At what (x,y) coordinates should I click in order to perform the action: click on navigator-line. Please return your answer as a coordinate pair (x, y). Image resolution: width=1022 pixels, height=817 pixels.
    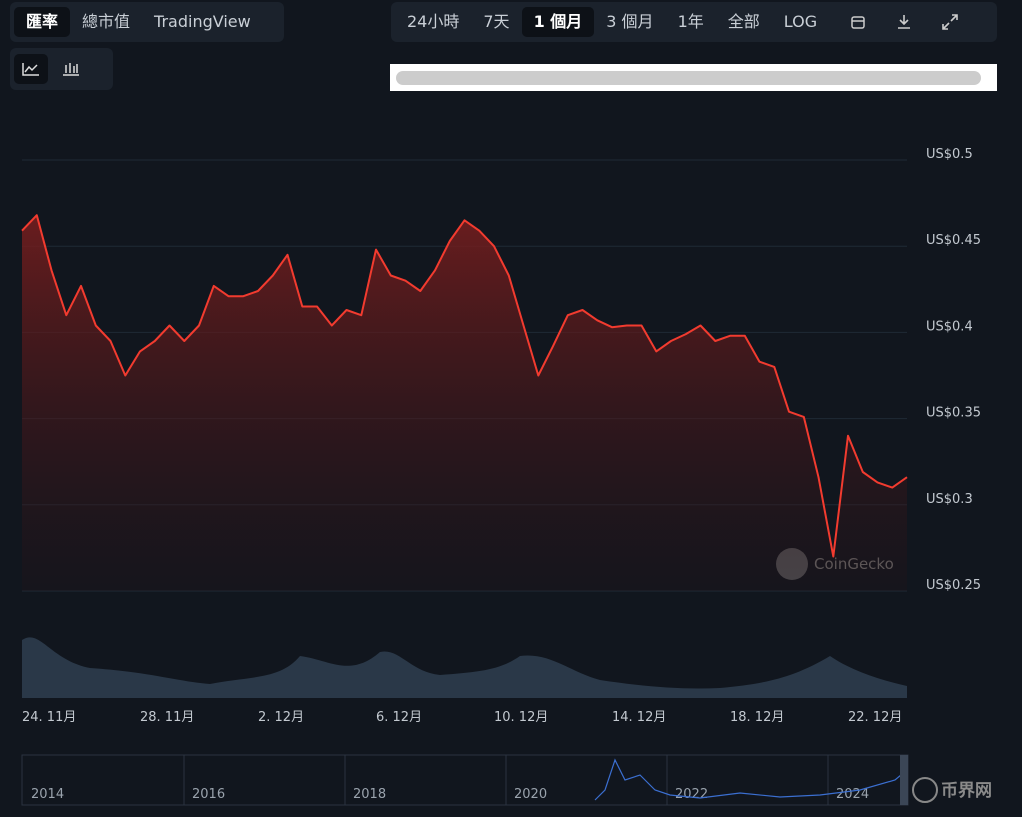
    Looking at the image, I should click on (751, 779).